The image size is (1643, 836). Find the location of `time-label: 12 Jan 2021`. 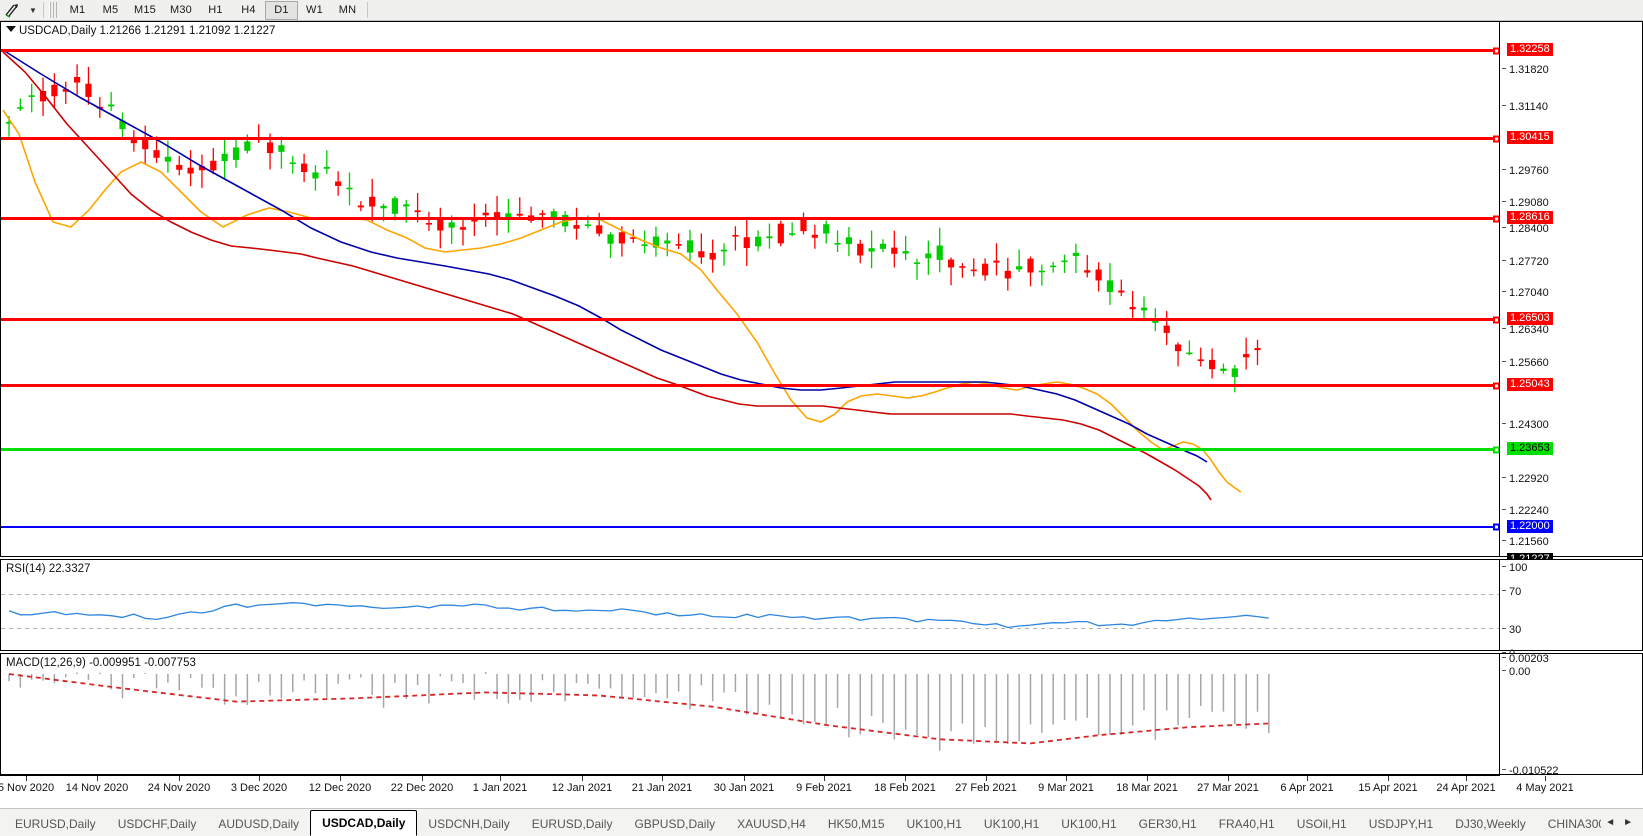

time-label: 12 Jan 2021 is located at coordinates (582, 788).